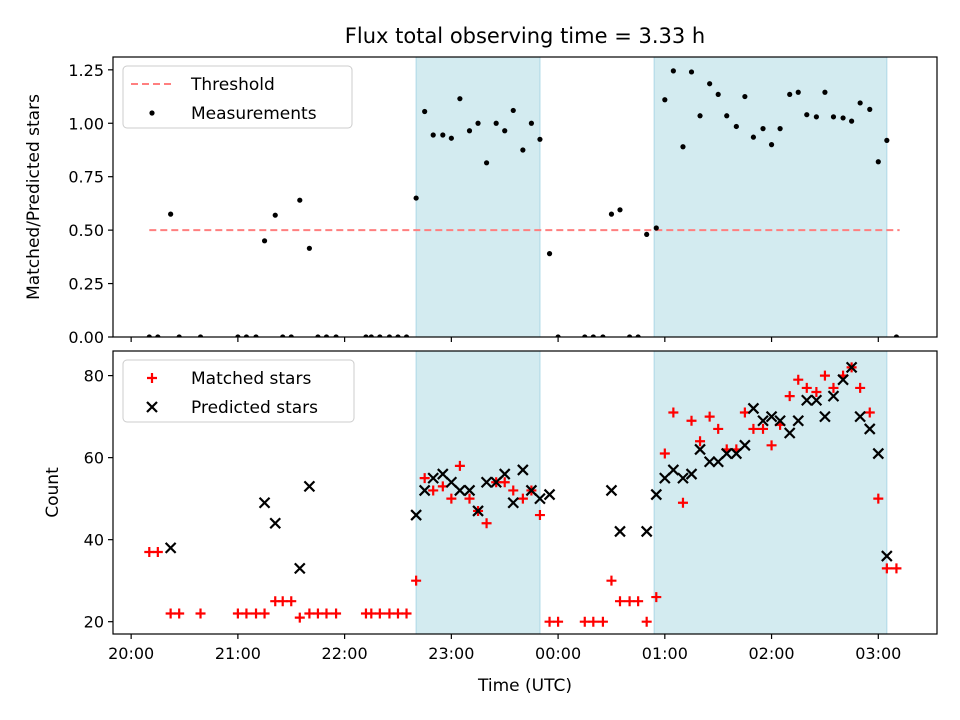 The width and height of the screenshot is (960, 720). Describe the element at coordinates (254, 114) in the screenshot. I see `legend-label: Measurements` at that location.